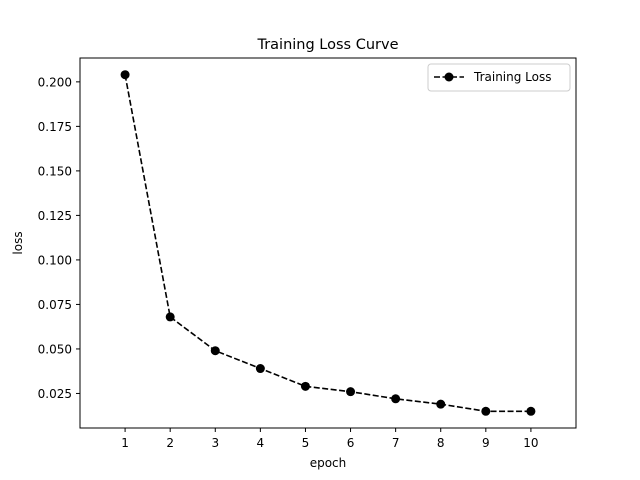 The width and height of the screenshot is (640, 480). Describe the element at coordinates (351, 443) in the screenshot. I see `x-tick-label: 6` at that location.